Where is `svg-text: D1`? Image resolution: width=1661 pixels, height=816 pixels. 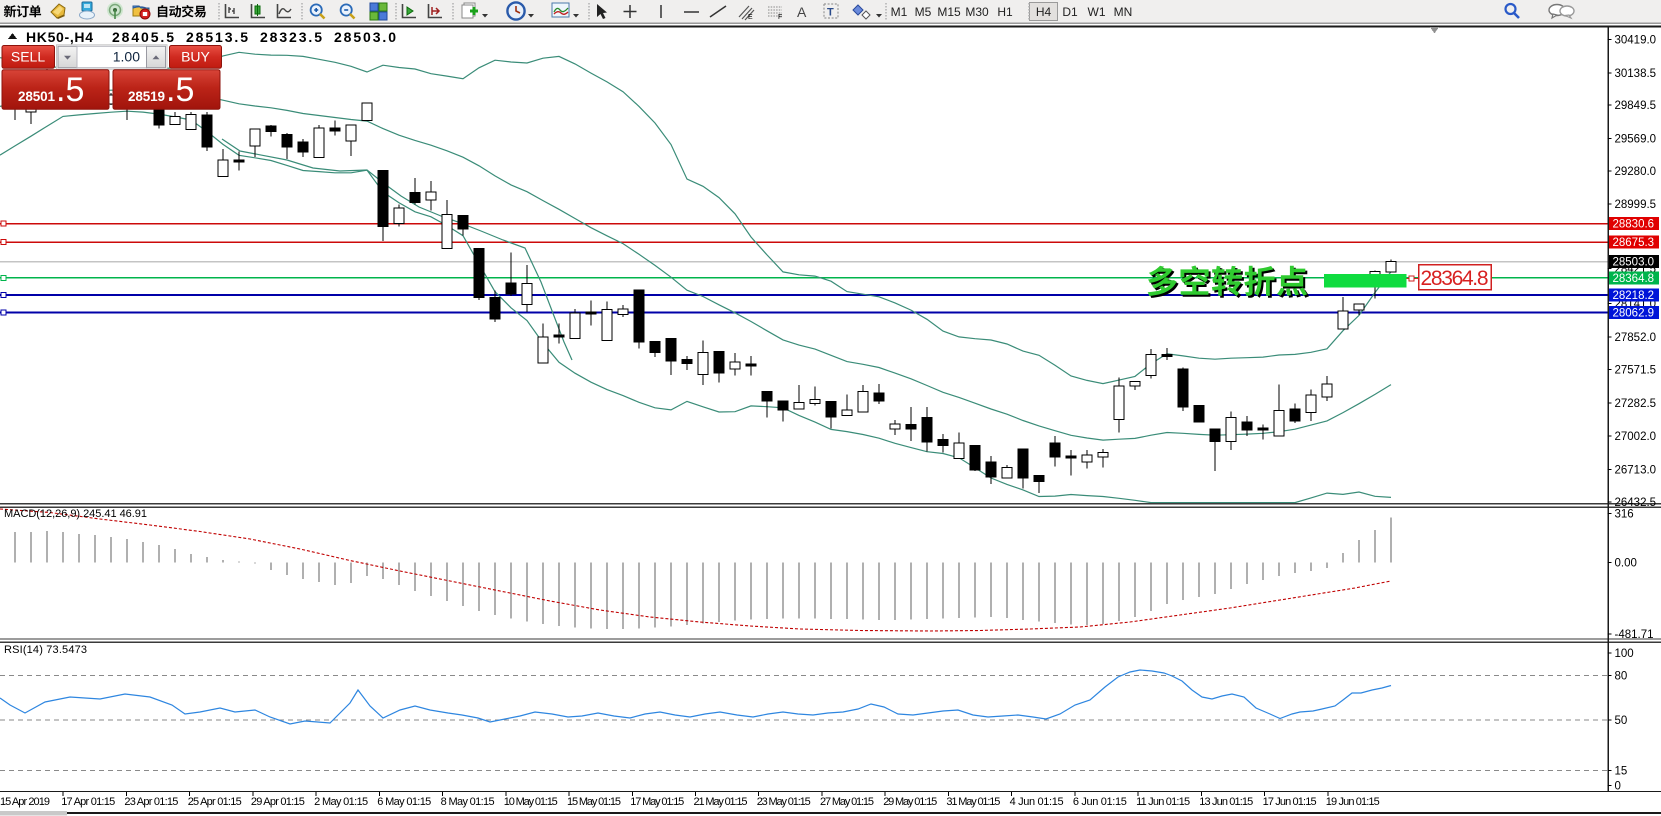
svg-text: D1 is located at coordinates (1070, 12).